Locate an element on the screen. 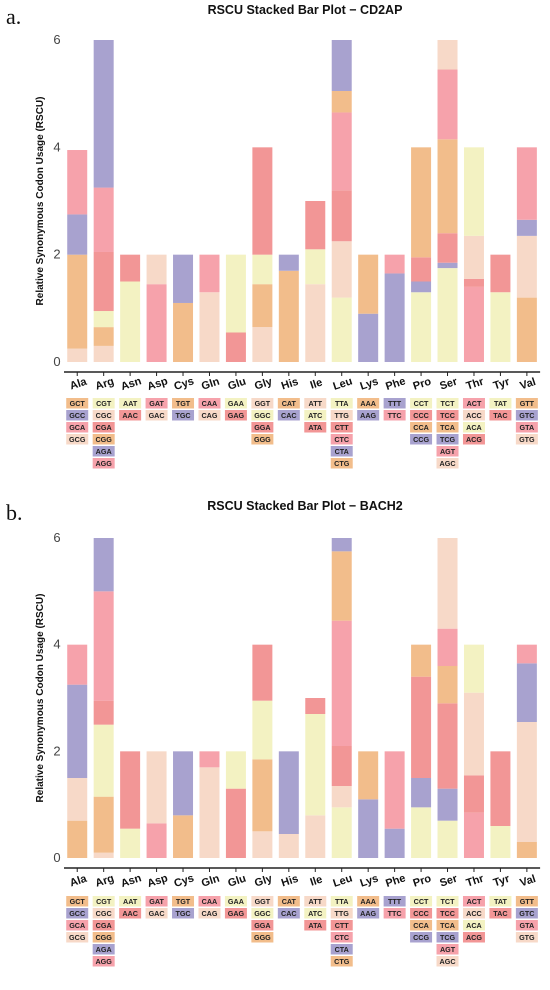  codon-swatch-ctc is located at coordinates (341, 439).